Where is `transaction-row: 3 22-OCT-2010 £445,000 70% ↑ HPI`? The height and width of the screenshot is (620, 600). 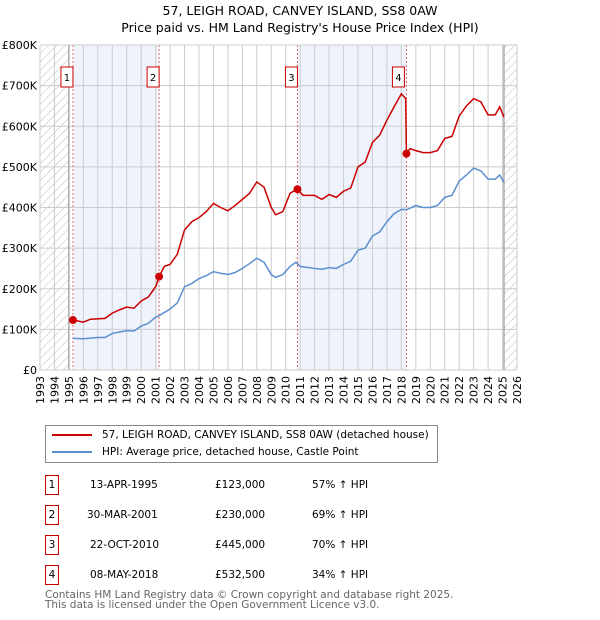 transaction-row: 3 22-OCT-2010 £445,000 70% ↑ HPI is located at coordinates (255, 546).